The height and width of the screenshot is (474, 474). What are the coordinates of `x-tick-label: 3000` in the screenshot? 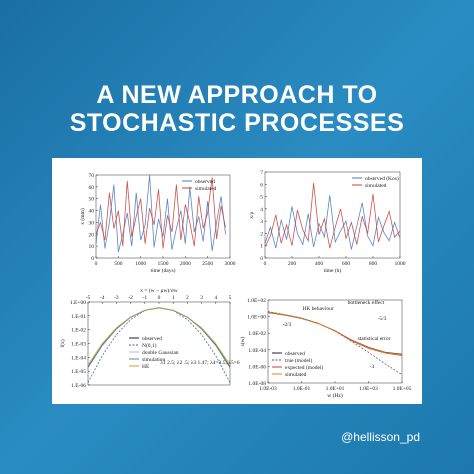 It's located at (230, 264).